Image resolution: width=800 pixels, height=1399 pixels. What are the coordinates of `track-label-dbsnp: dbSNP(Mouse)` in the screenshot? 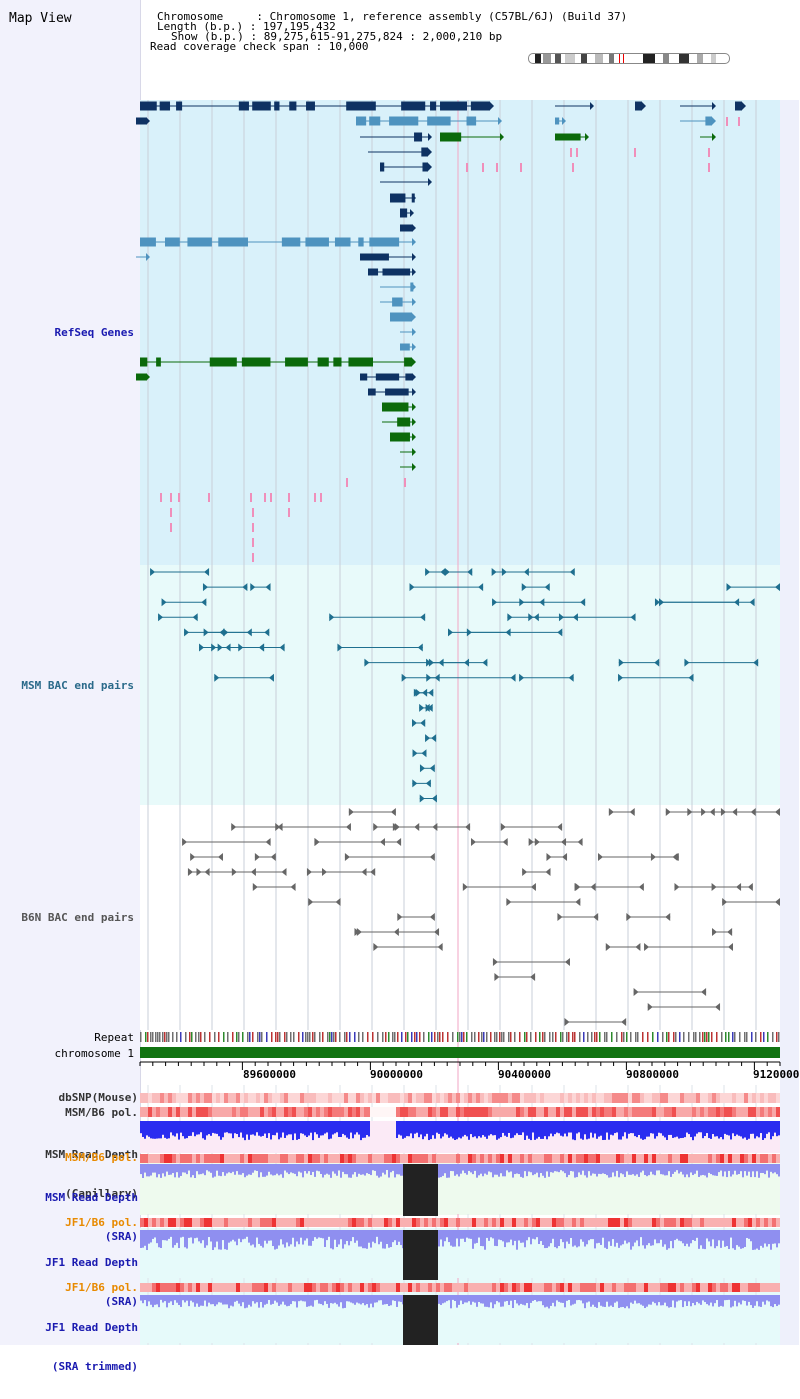 It's located at (98, 1097).